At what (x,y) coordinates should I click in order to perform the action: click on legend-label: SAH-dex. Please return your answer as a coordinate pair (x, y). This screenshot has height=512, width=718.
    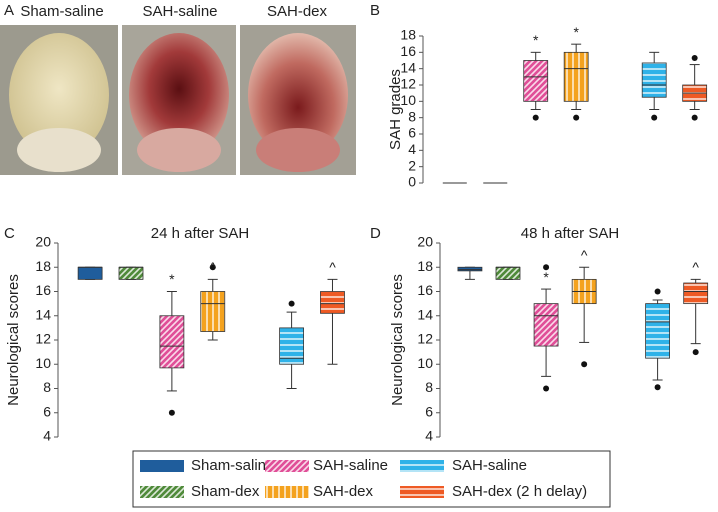
    Looking at the image, I should click on (343, 491).